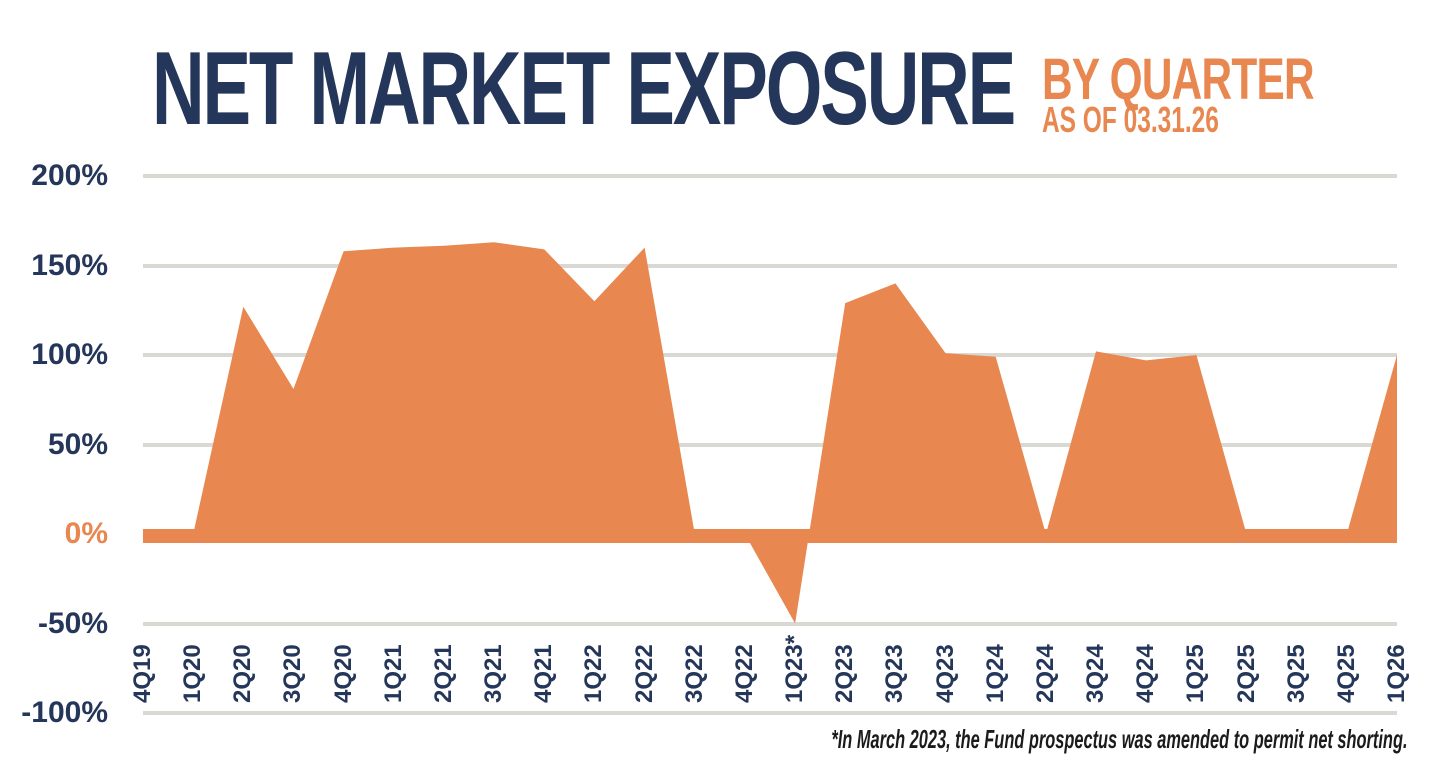 This screenshot has height=762, width=1440. Describe the element at coordinates (795, 668) in the screenshot. I see `x-axis-label: 1Q23*` at that location.